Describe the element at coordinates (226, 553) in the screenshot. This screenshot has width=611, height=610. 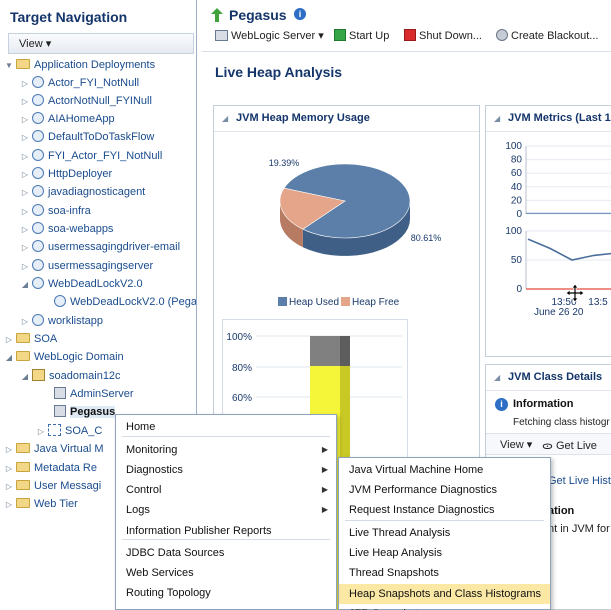
I see `menu-item-jdbc-data-sources: JDBC Data Sources` at that location.